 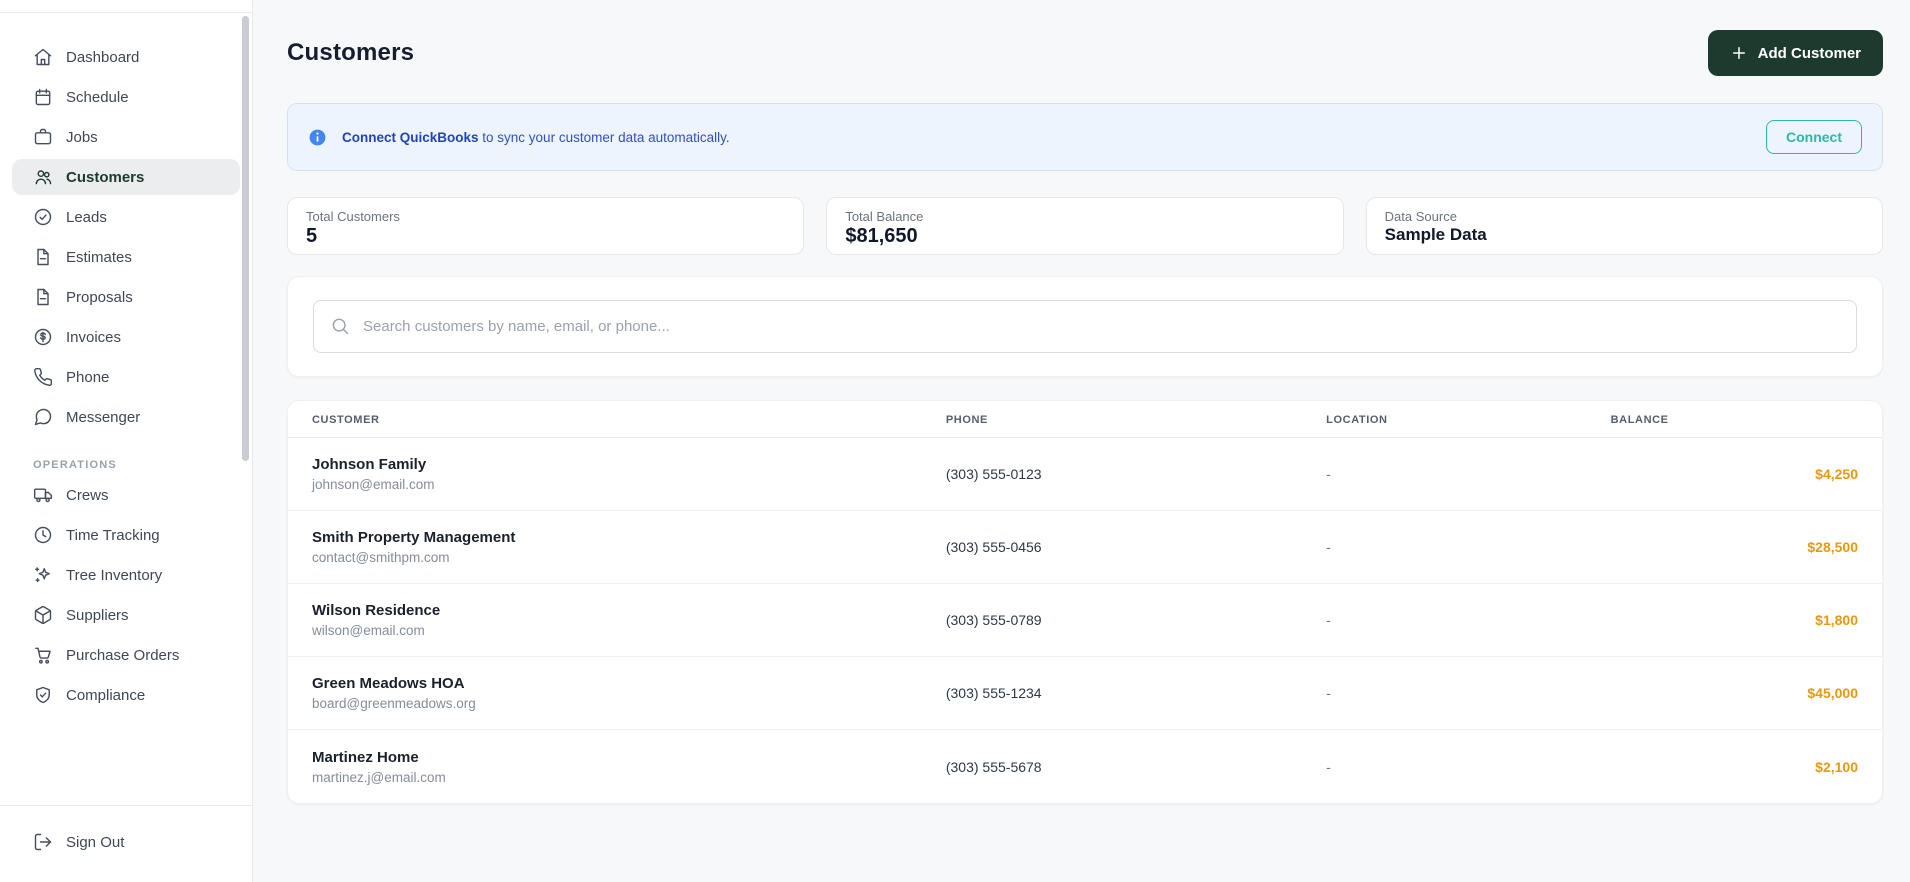 I want to click on sidebar-item-schedule: Schedule, so click(x=126, y=97).